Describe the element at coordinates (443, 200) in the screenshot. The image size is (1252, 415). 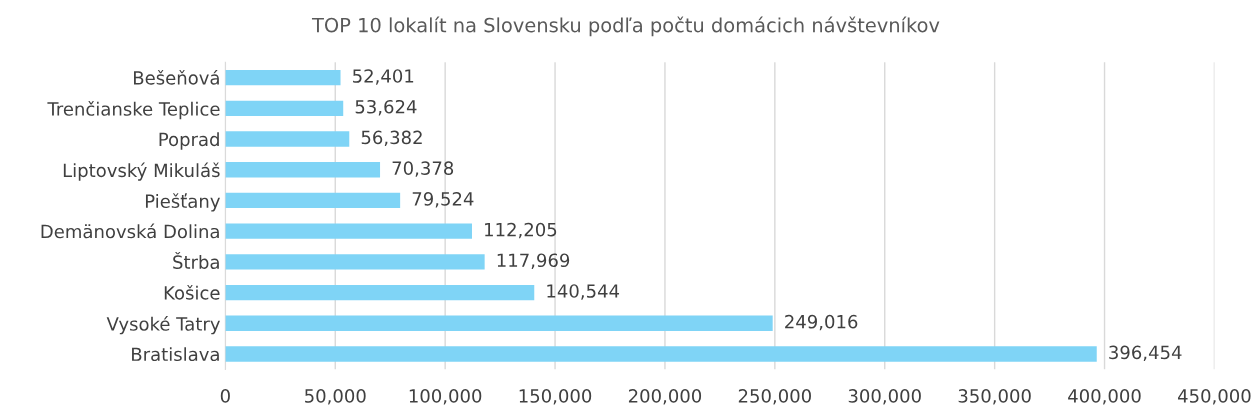
I see `data-label: 79,524` at that location.